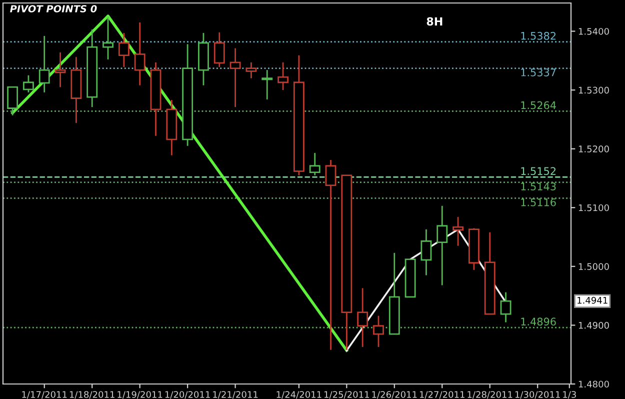  Describe the element at coordinates (593, 208) in the screenshot. I see `y-tick-label: 1.5100` at that location.